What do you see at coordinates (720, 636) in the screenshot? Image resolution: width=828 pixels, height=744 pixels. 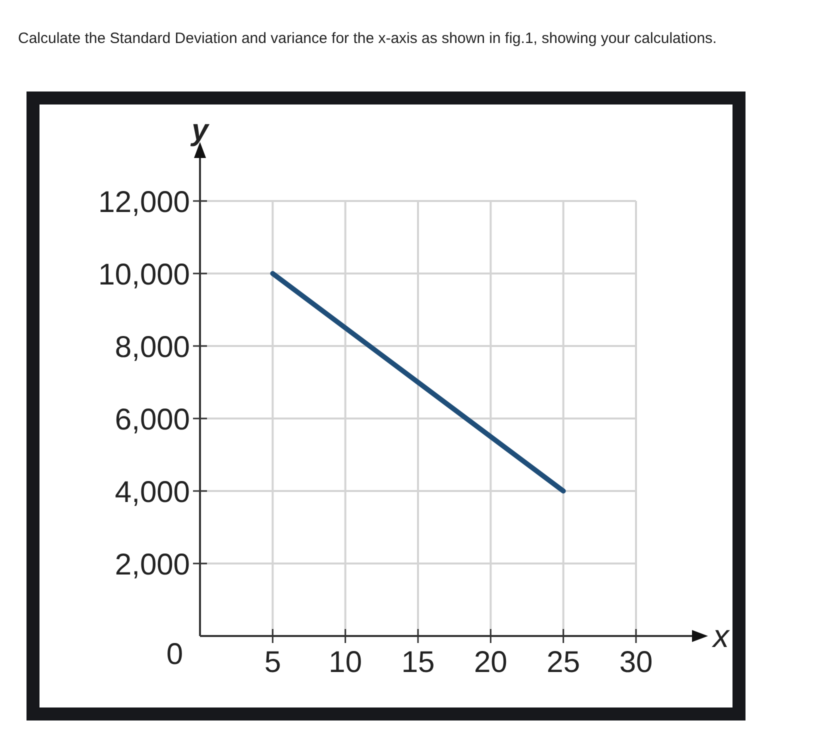 I see `x-axis-title: x` at bounding box center [720, 636].